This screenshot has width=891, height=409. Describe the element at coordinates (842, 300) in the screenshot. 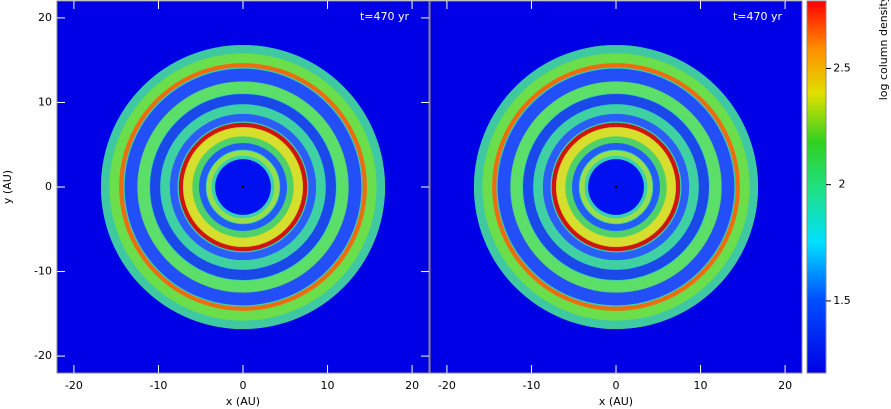

I see `colorbar-tick-label: 1.5` at that location.